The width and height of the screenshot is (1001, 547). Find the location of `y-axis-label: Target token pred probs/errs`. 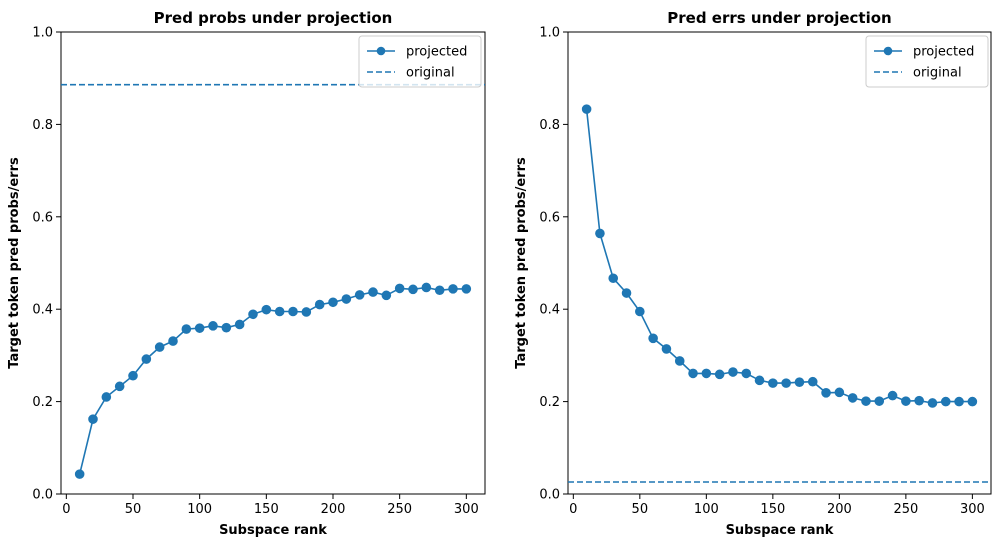

y-axis-label: Target token pred probs/errs is located at coordinates (14, 263).